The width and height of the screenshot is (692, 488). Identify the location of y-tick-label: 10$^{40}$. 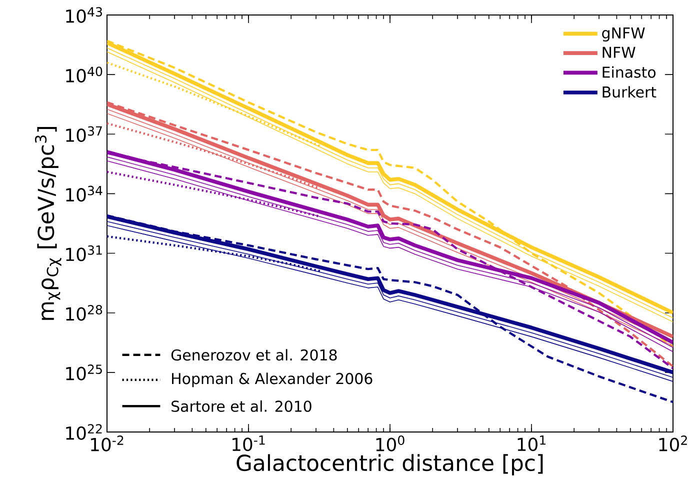
(84, 74).